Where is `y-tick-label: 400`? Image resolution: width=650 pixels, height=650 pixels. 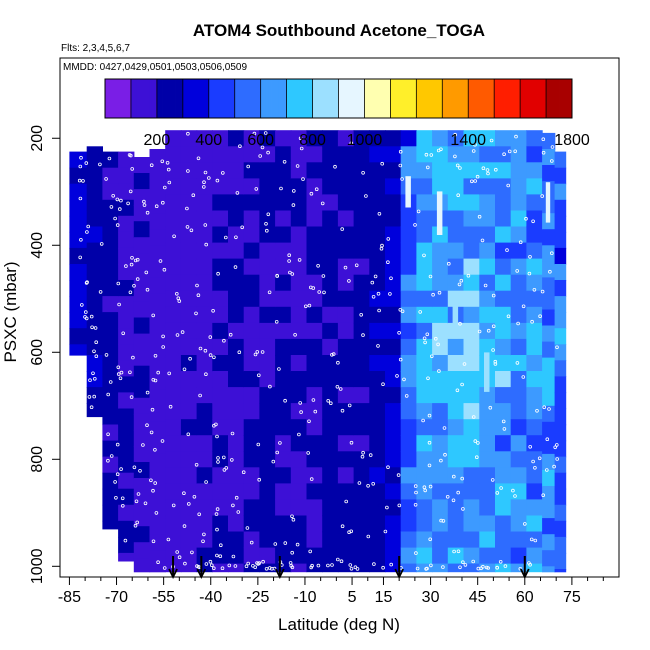 y-tick-label: 400 is located at coordinates (37, 245).